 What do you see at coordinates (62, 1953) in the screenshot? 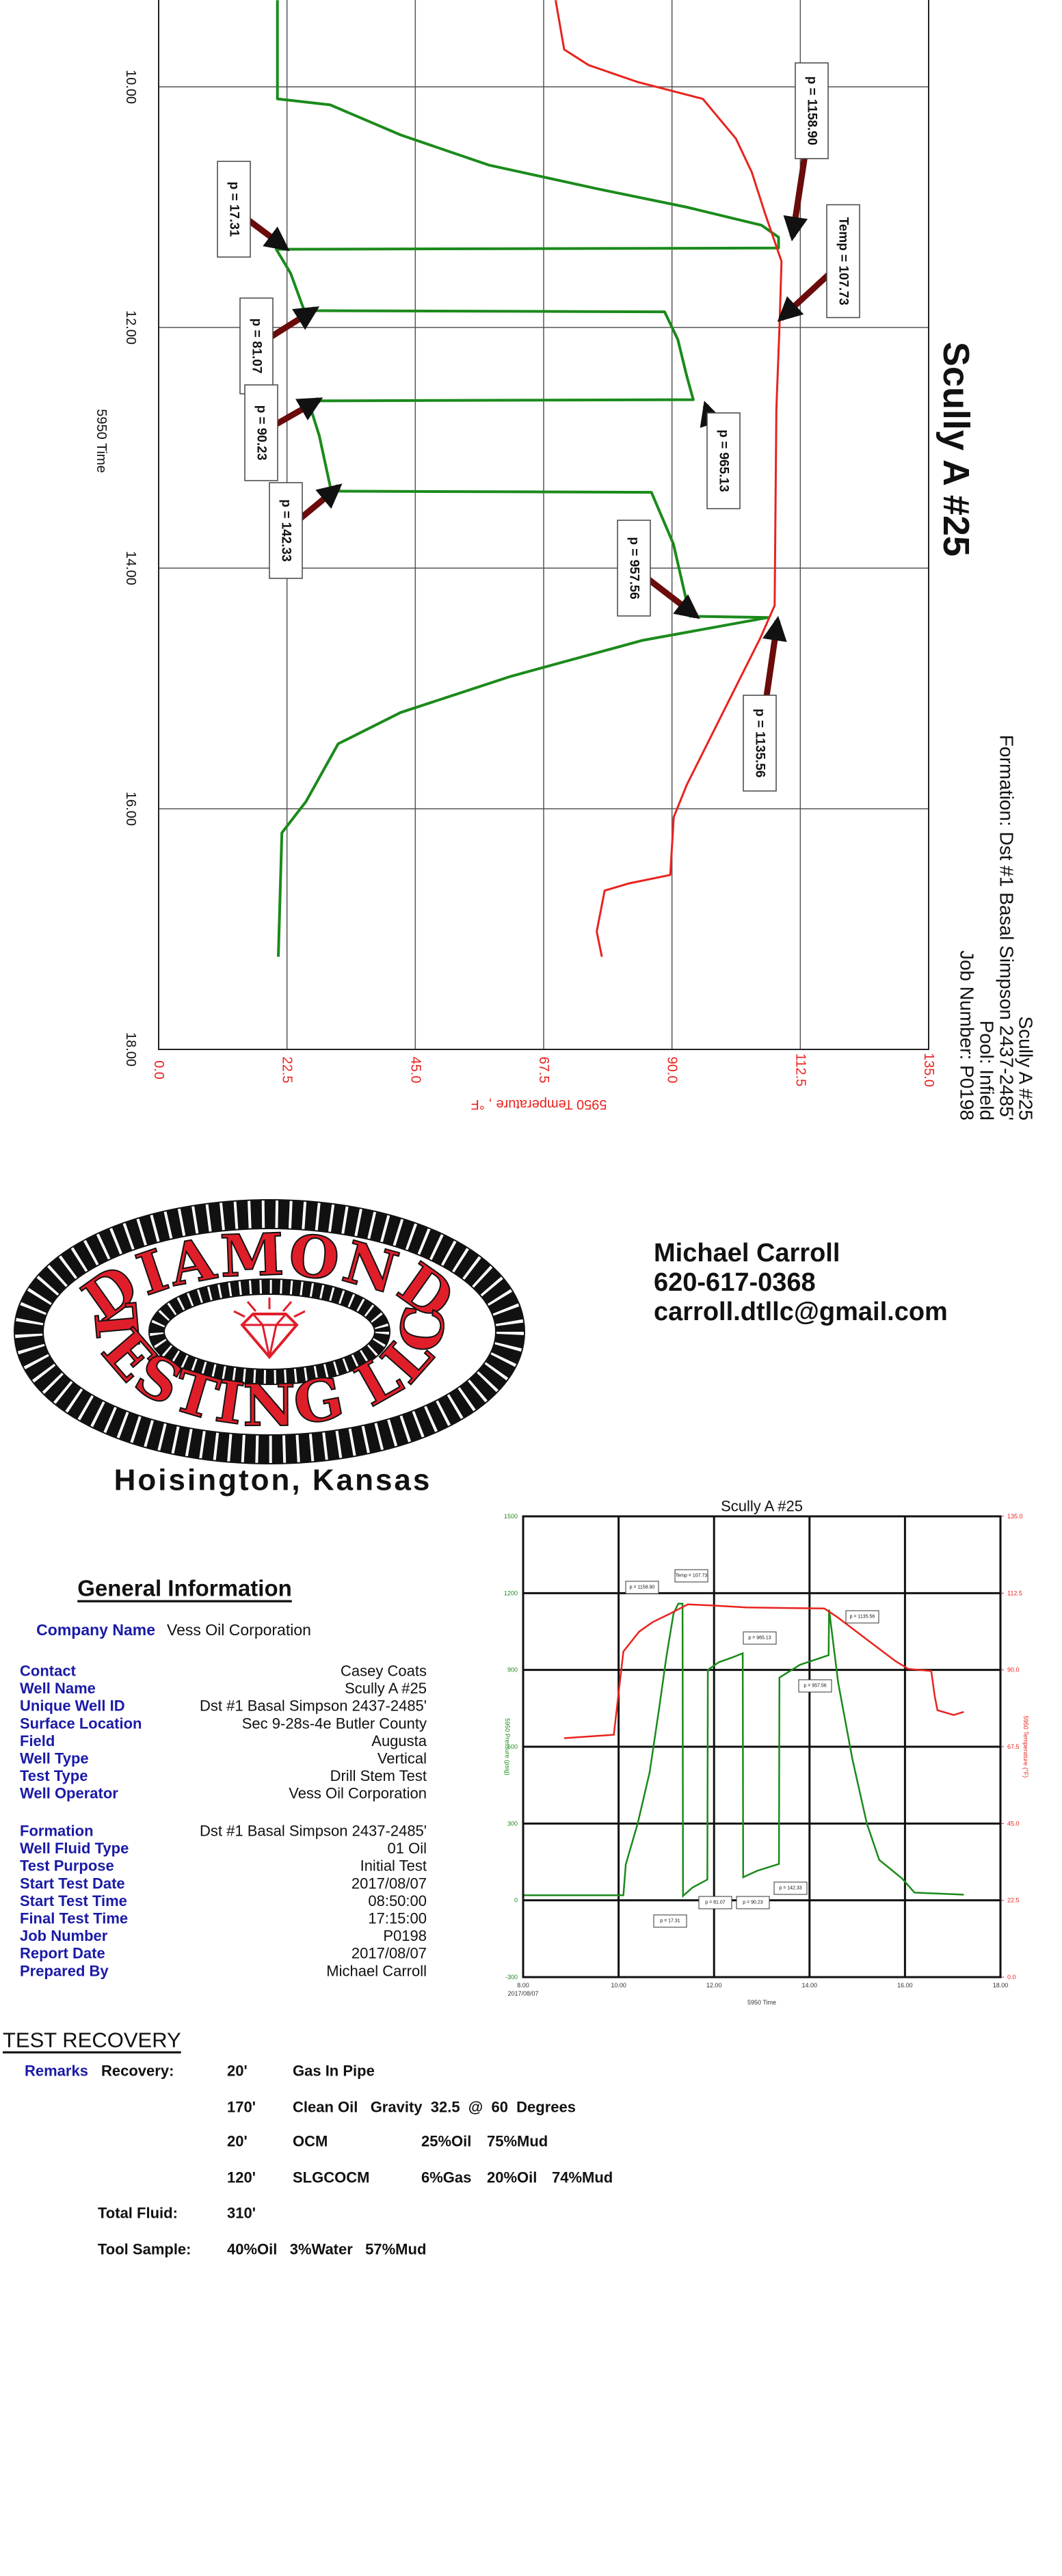
I see `info-label: Report Date` at bounding box center [62, 1953].